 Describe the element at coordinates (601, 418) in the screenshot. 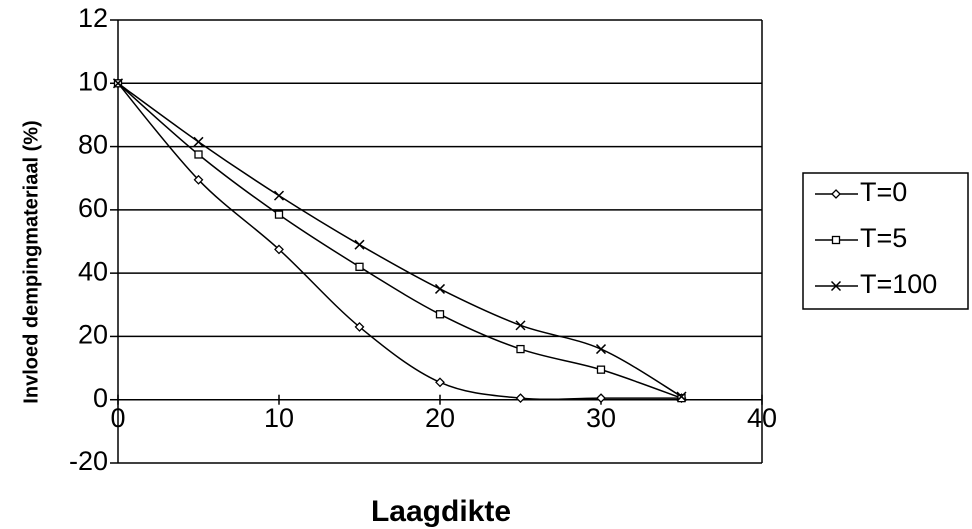

I see `x-tick-label: 30` at that location.